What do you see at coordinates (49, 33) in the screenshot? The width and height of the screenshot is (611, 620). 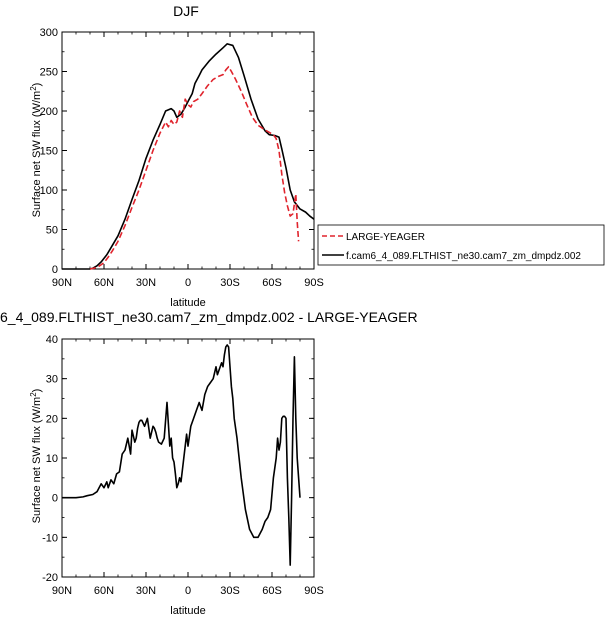 I see `top-y-tick-label: 300` at bounding box center [49, 33].